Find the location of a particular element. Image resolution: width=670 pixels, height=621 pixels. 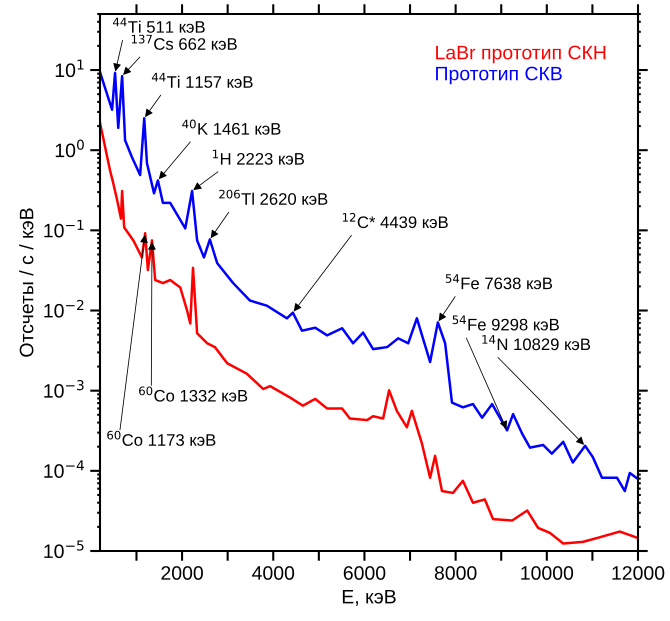

x-tick-label: 8000 is located at coordinates (455, 573).